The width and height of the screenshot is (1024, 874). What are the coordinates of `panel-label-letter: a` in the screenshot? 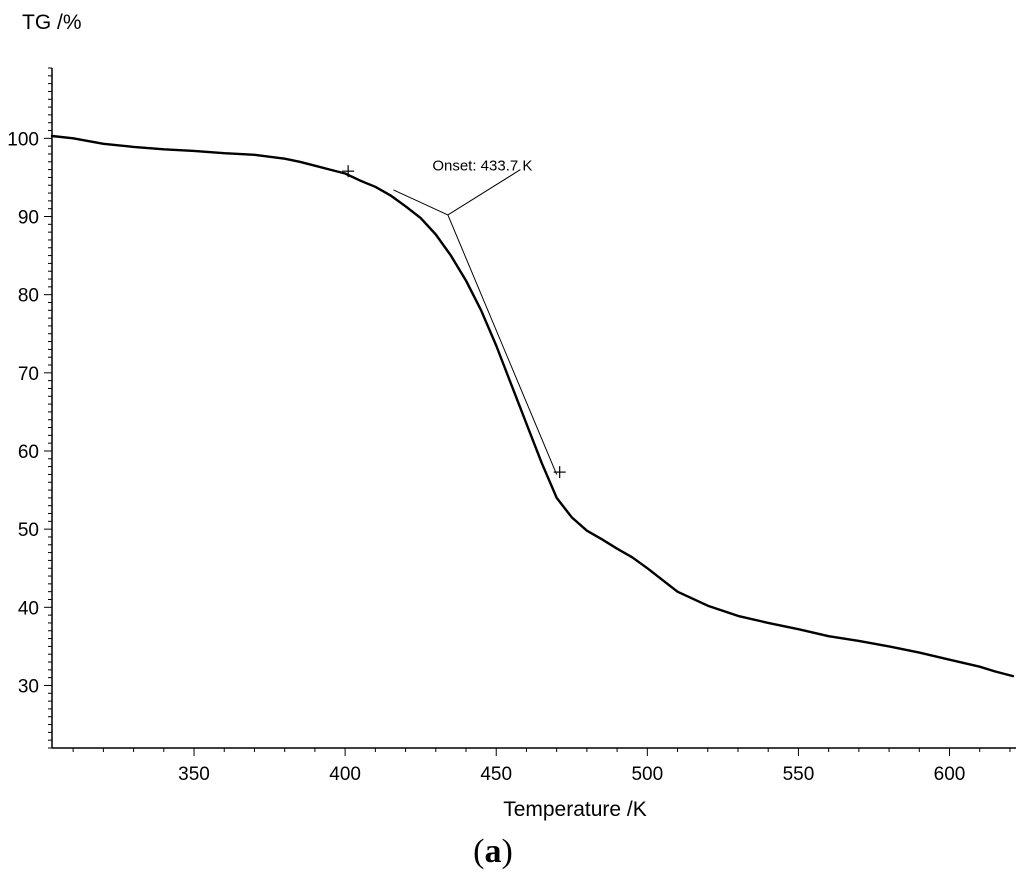 It's located at (493, 851).